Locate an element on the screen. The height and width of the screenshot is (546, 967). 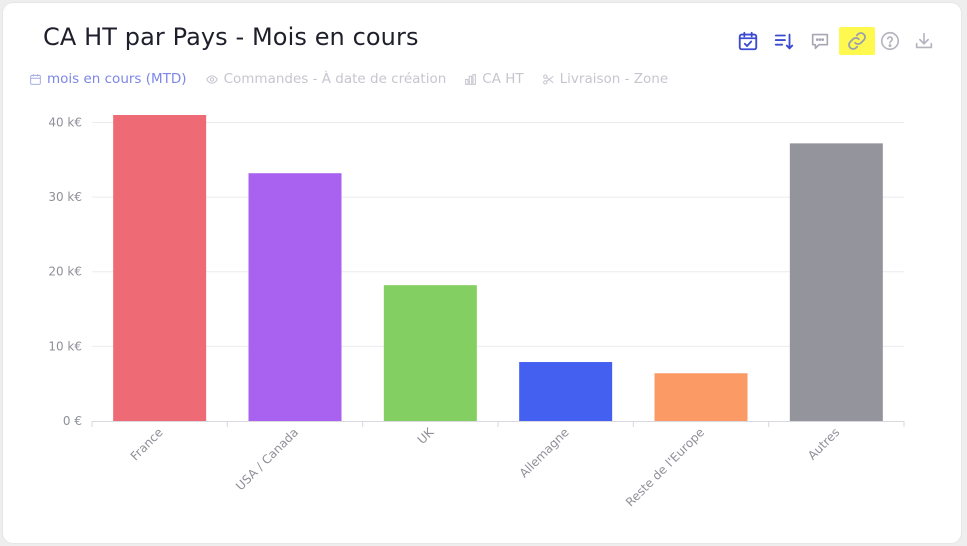
filter-metric: CA HT is located at coordinates (494, 79).